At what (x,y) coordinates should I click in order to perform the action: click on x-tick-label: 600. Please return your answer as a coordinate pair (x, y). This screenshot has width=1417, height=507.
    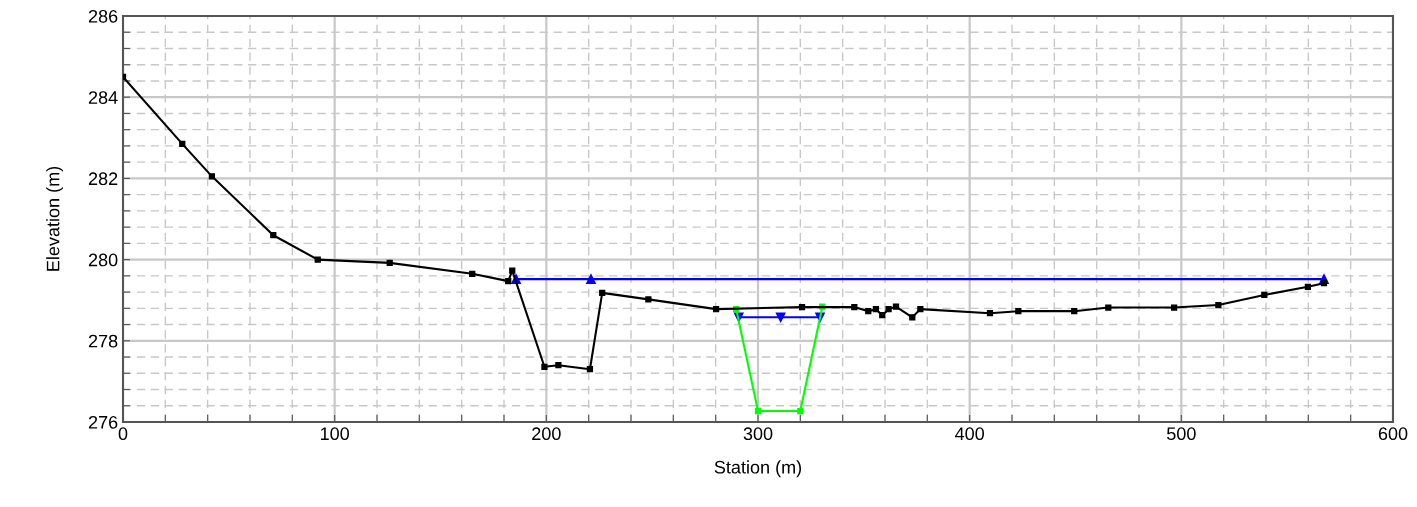
    Looking at the image, I should click on (1393, 434).